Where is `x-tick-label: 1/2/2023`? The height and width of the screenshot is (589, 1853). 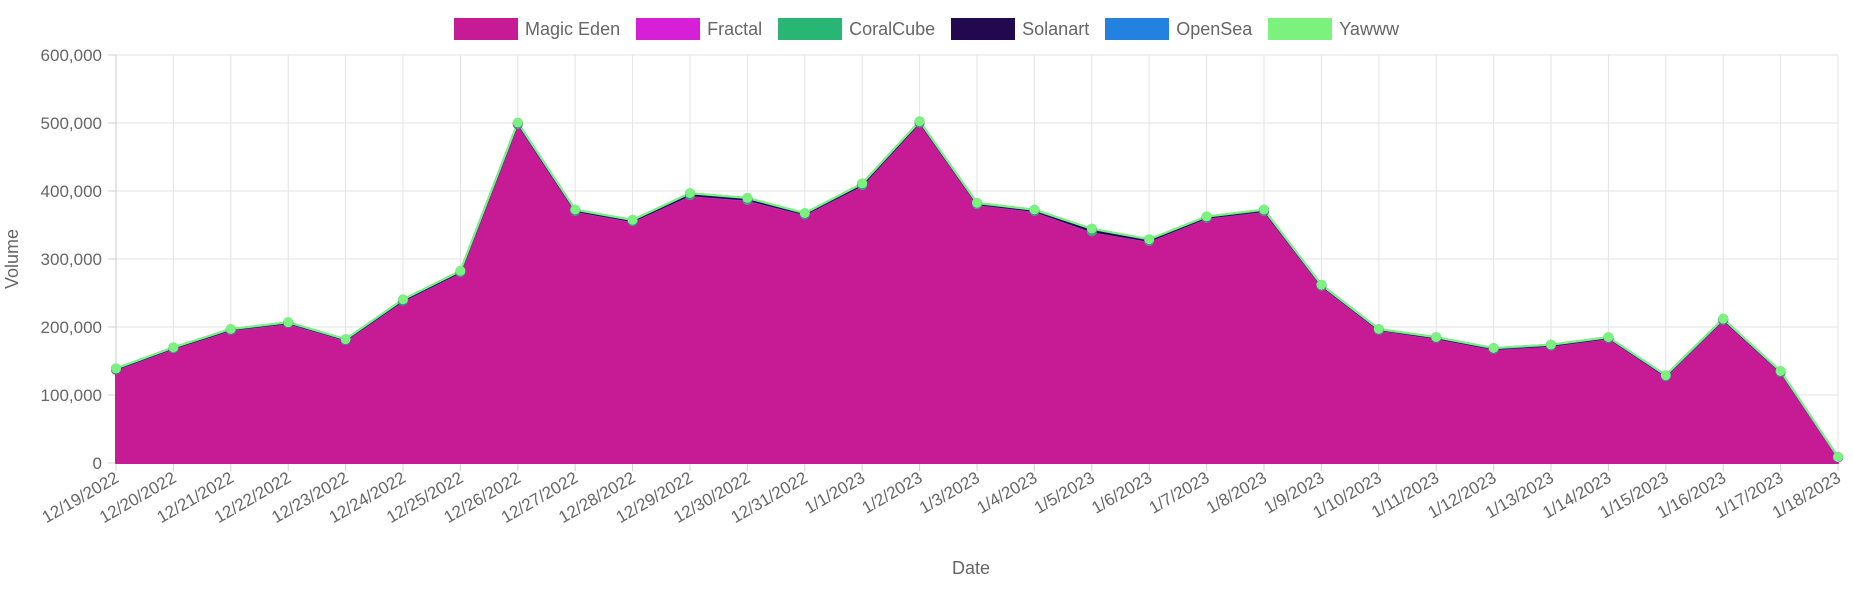
x-tick-label: 1/2/2023 is located at coordinates (892, 493).